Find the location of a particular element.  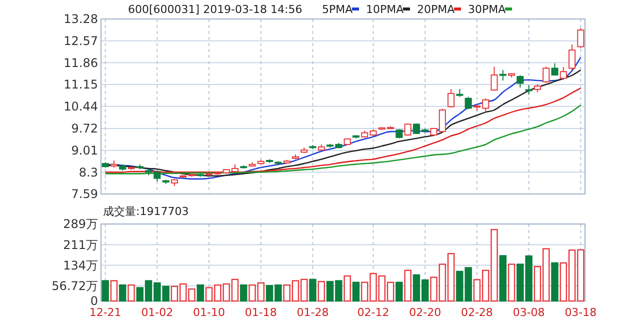

chart-title: 成交量:1917703 is located at coordinates (146, 211).